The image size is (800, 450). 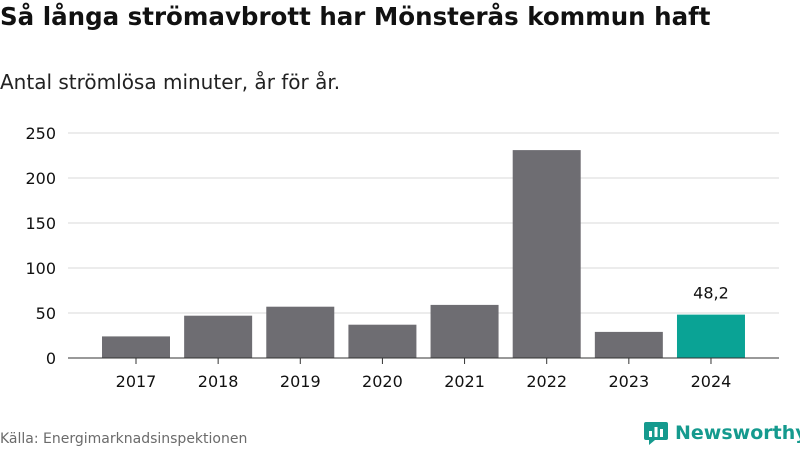 I want to click on annotations: 48,2, so click(x=711, y=293).